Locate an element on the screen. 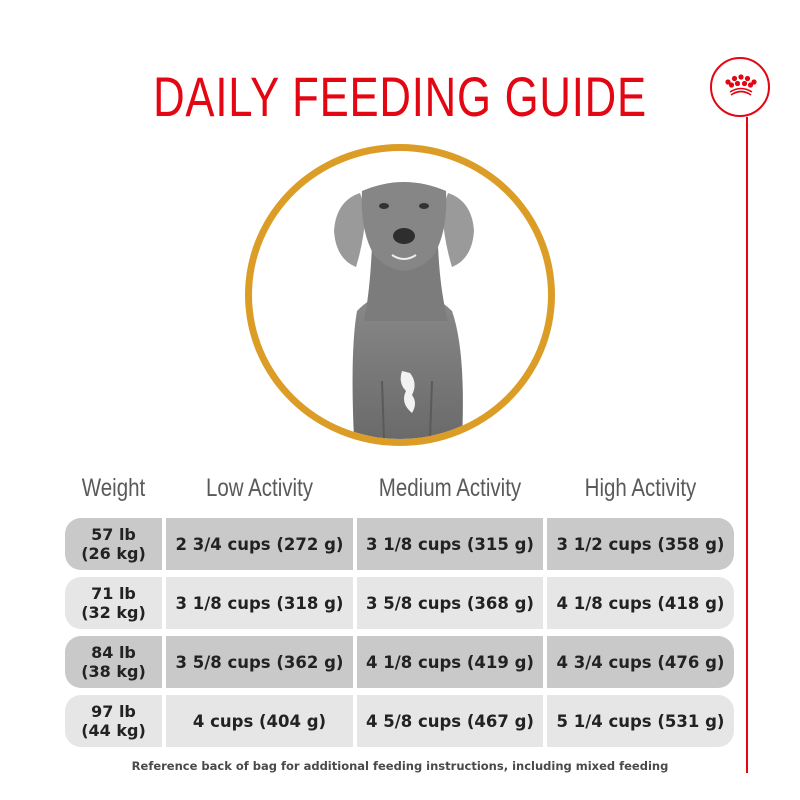 This screenshot has width=800, height=800. dog-photo is located at coordinates (400, 295).